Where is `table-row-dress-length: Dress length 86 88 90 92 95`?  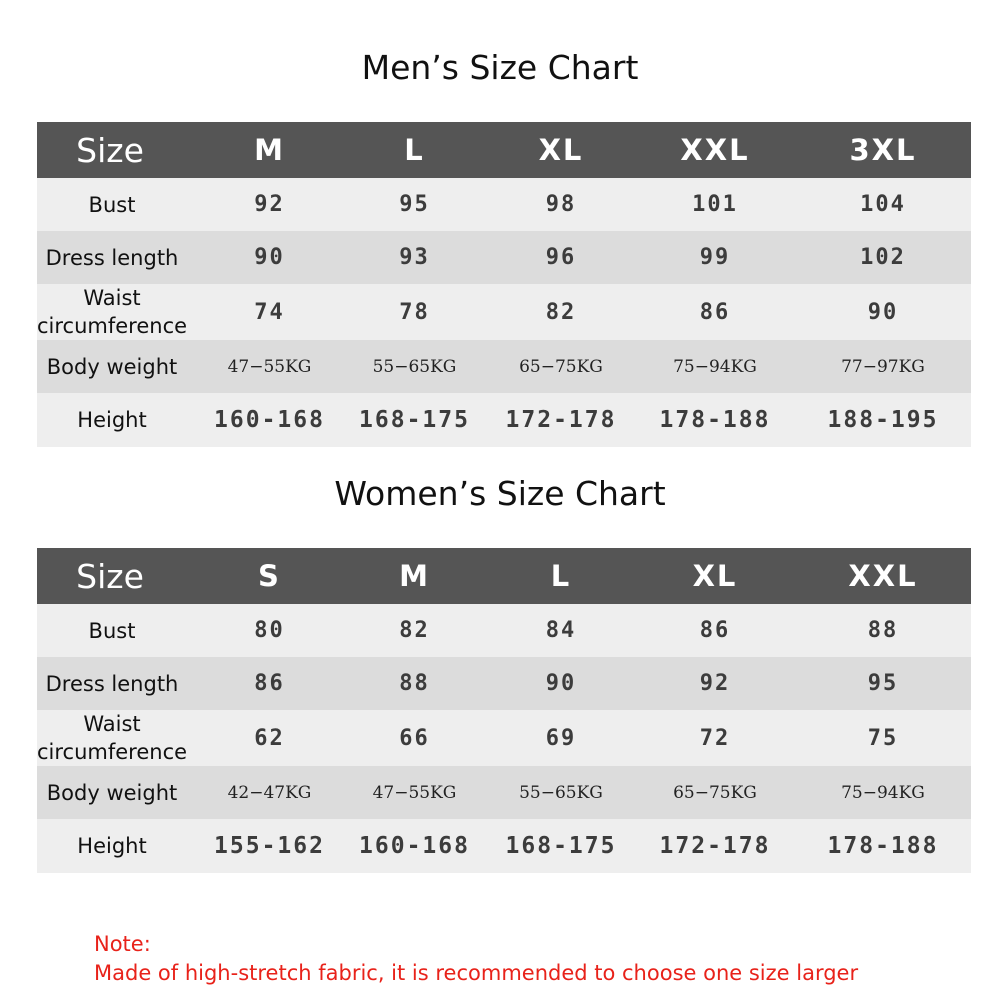
table-row-dress-length: Dress length 86 88 90 92 95 is located at coordinates (504, 683).